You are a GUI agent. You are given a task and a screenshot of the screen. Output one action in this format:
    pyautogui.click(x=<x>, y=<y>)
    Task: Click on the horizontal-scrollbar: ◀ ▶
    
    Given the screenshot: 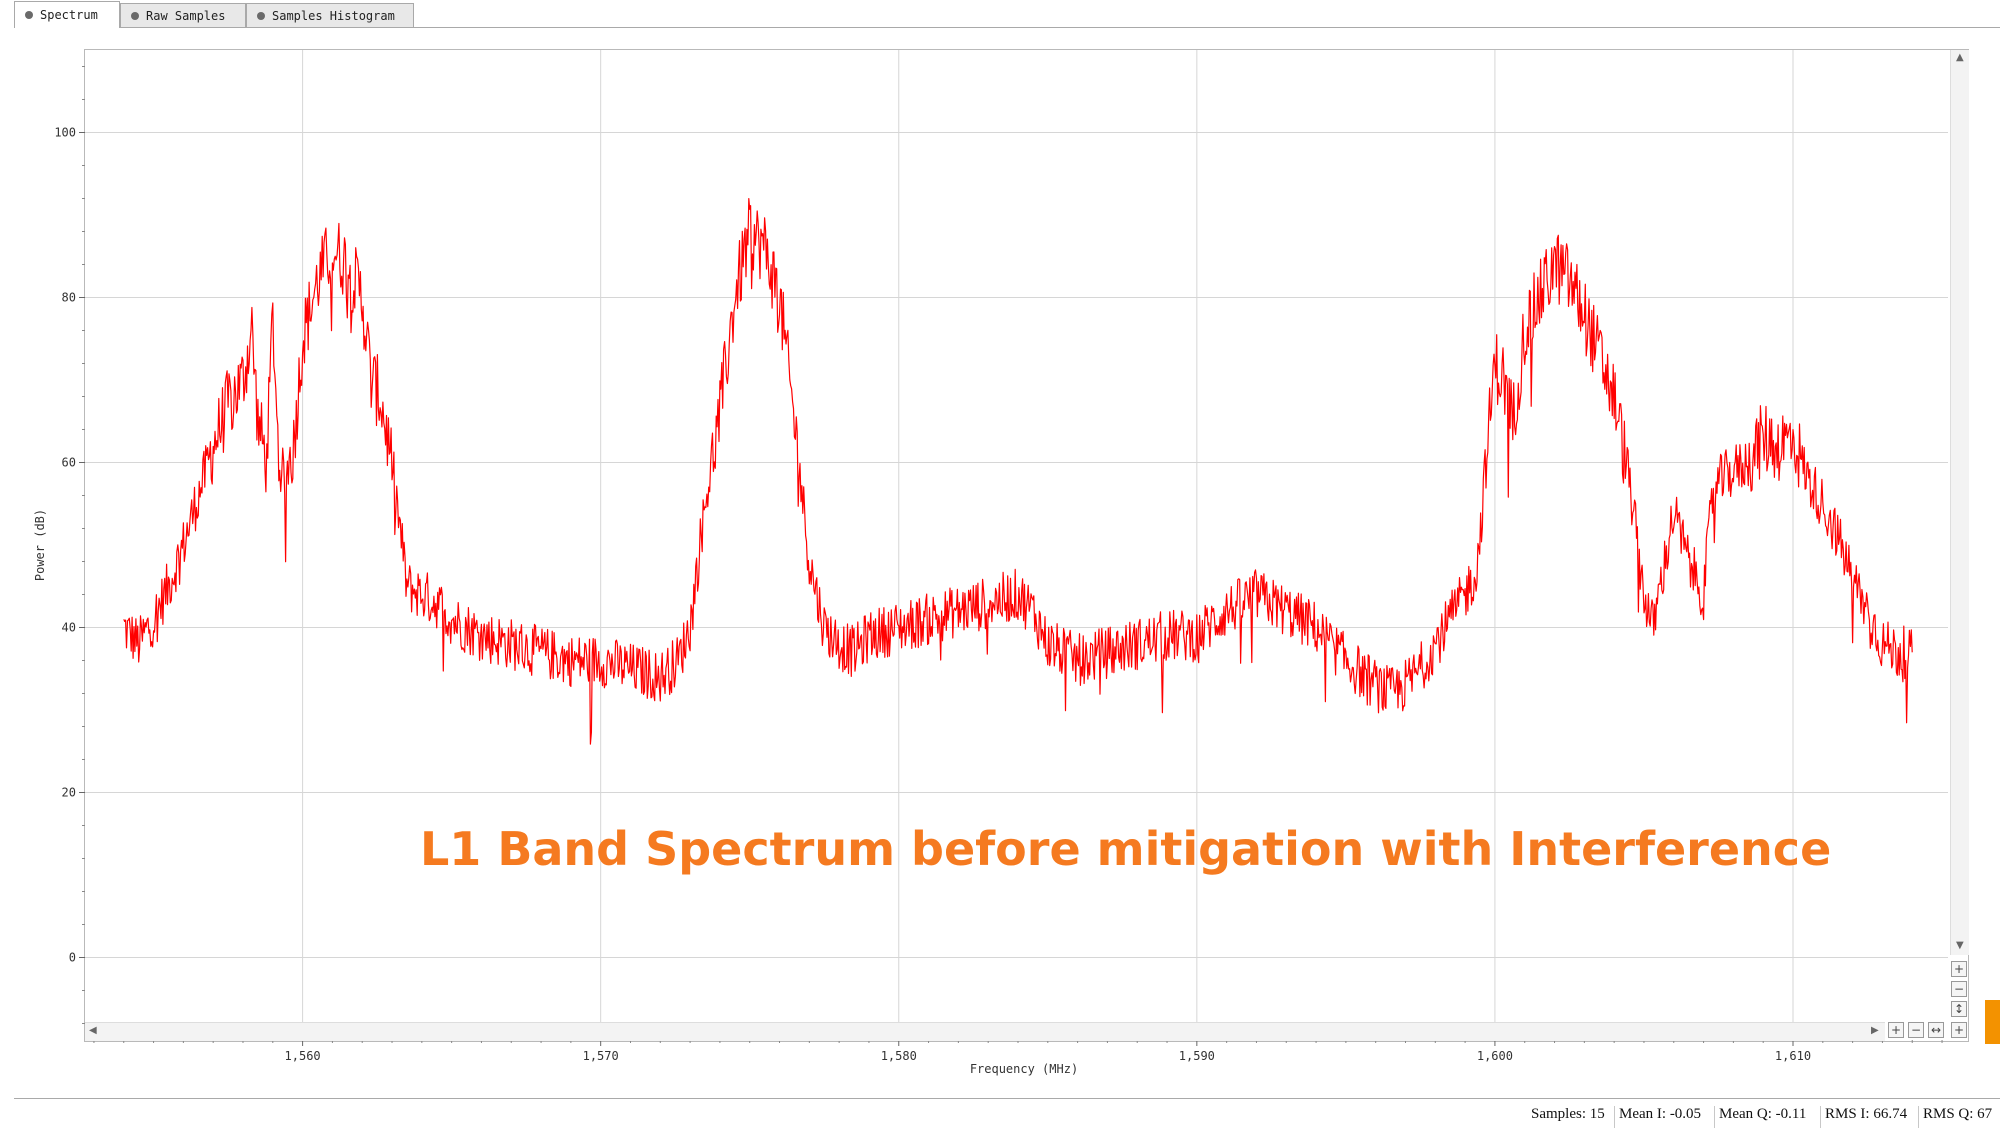 What is the action you would take?
    pyautogui.click(x=985, y=1031)
    